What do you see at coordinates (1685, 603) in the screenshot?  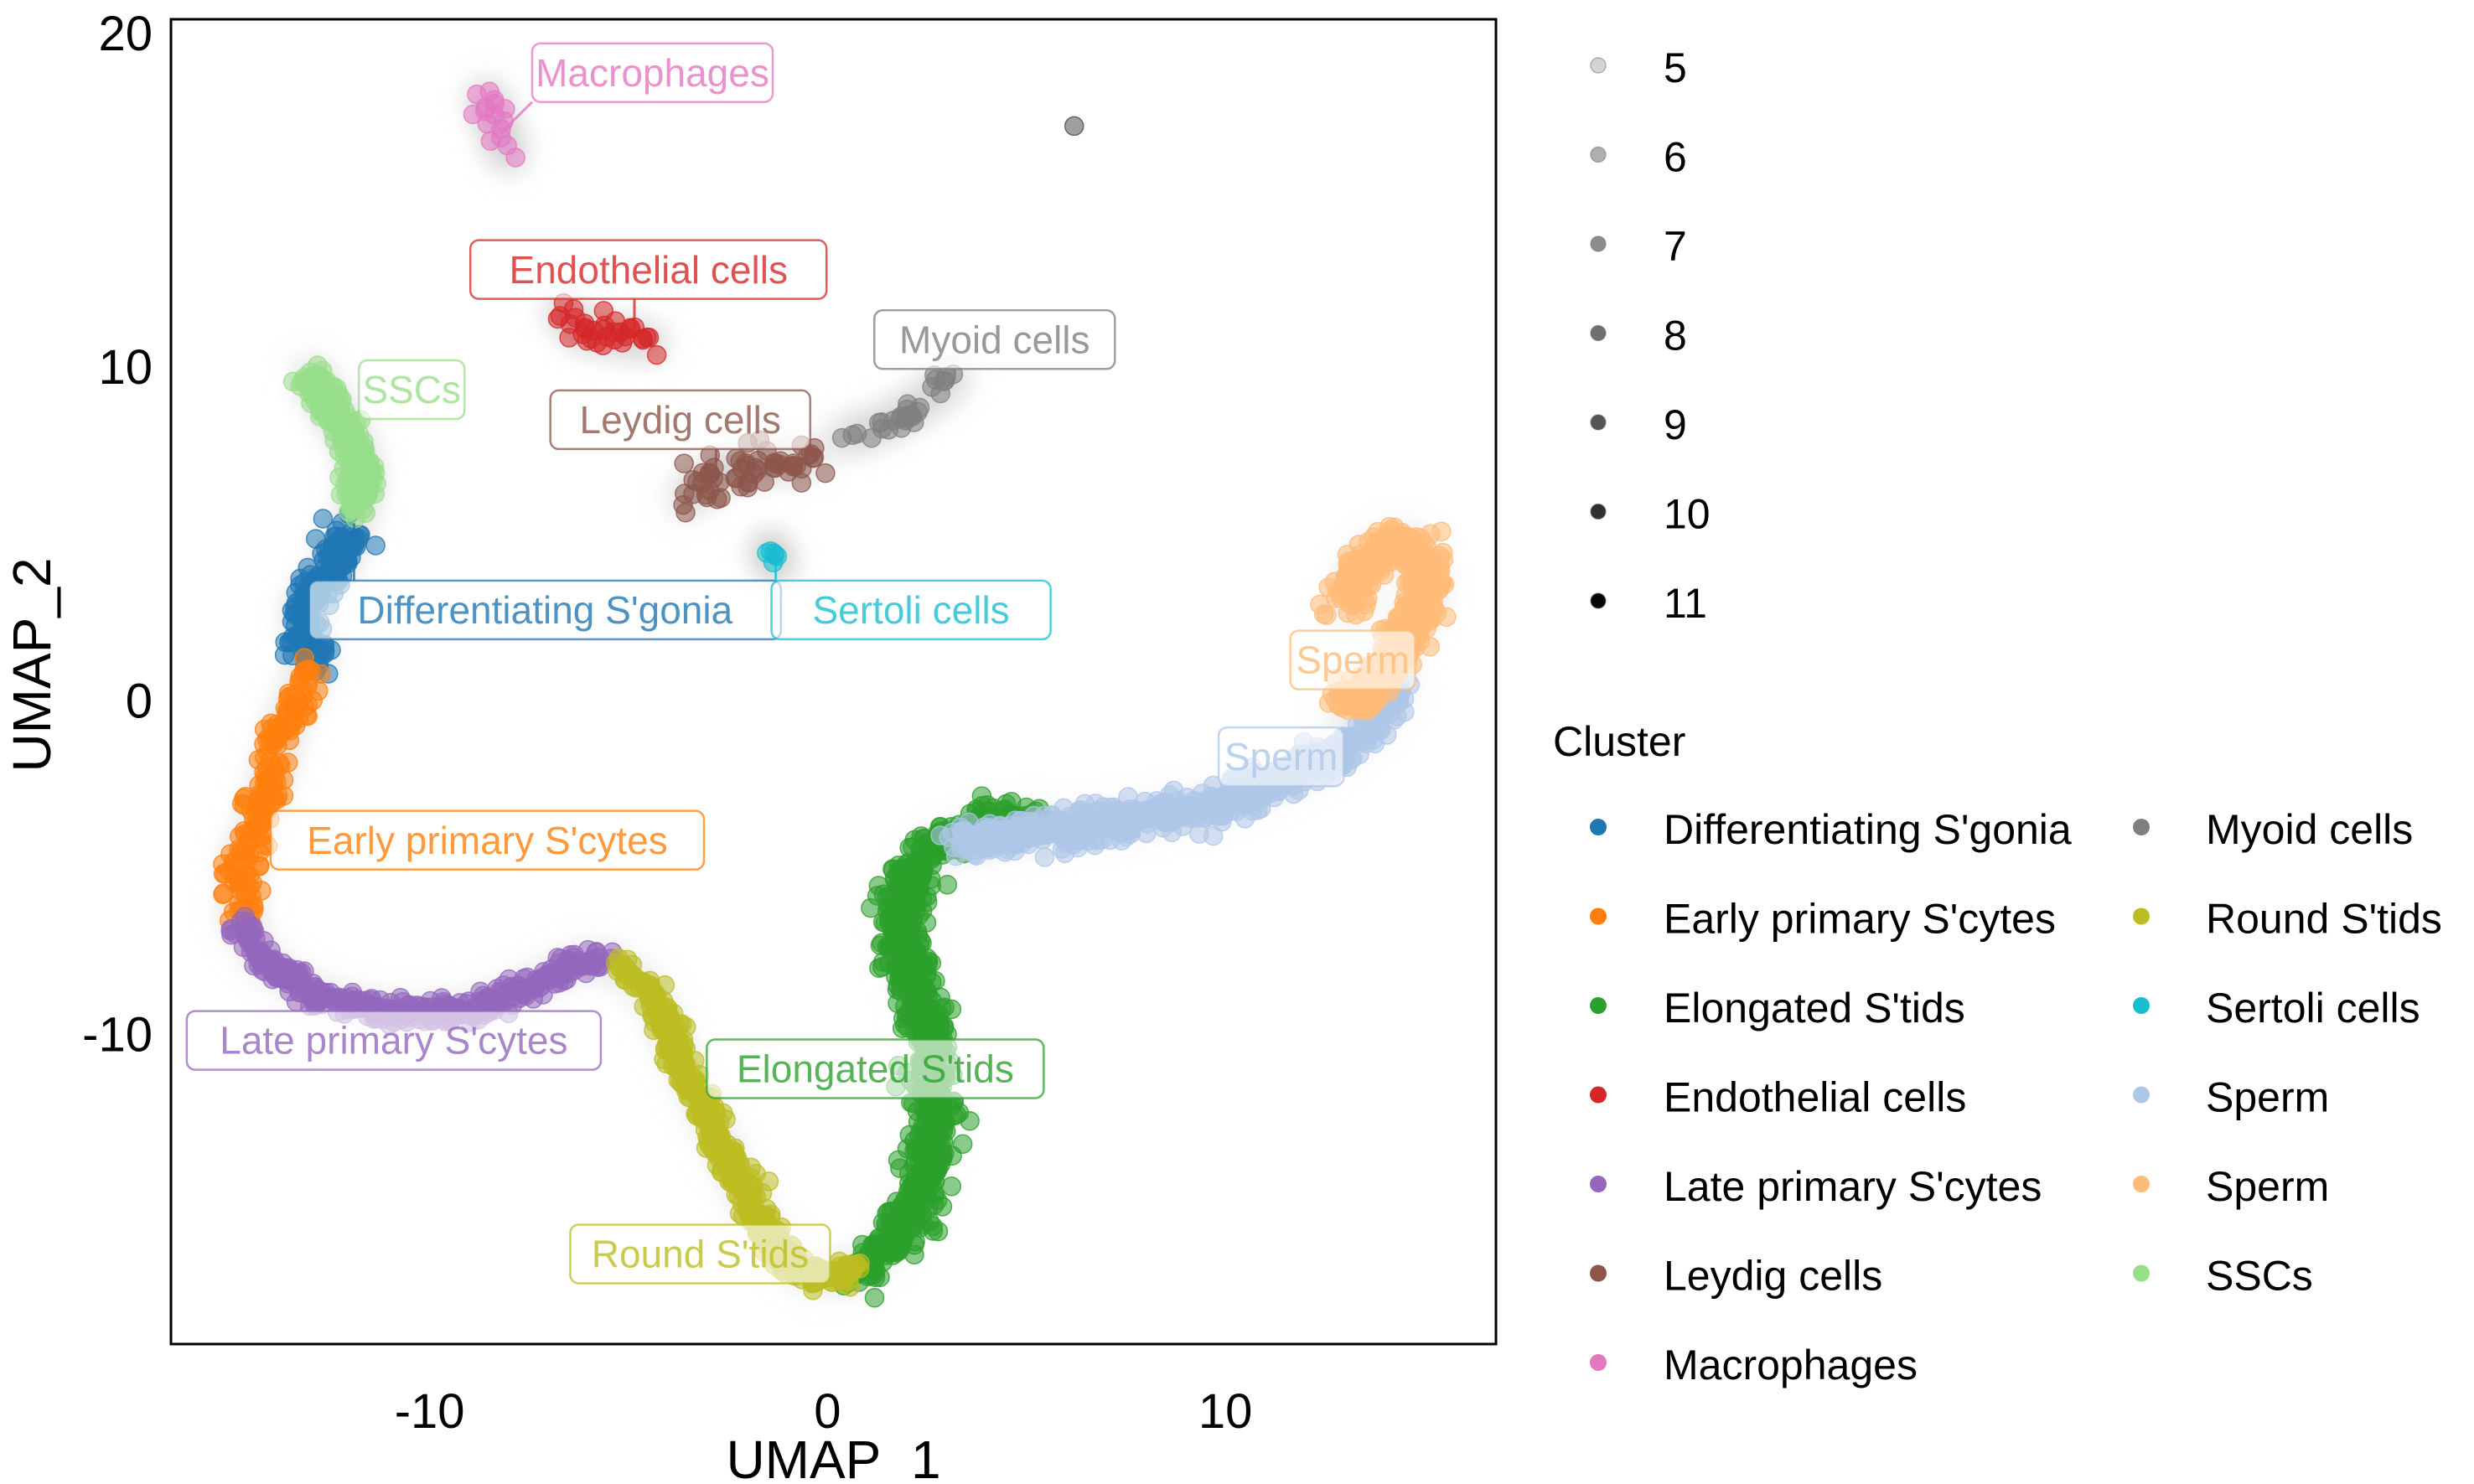 I see `size-legend-label: 11` at bounding box center [1685, 603].